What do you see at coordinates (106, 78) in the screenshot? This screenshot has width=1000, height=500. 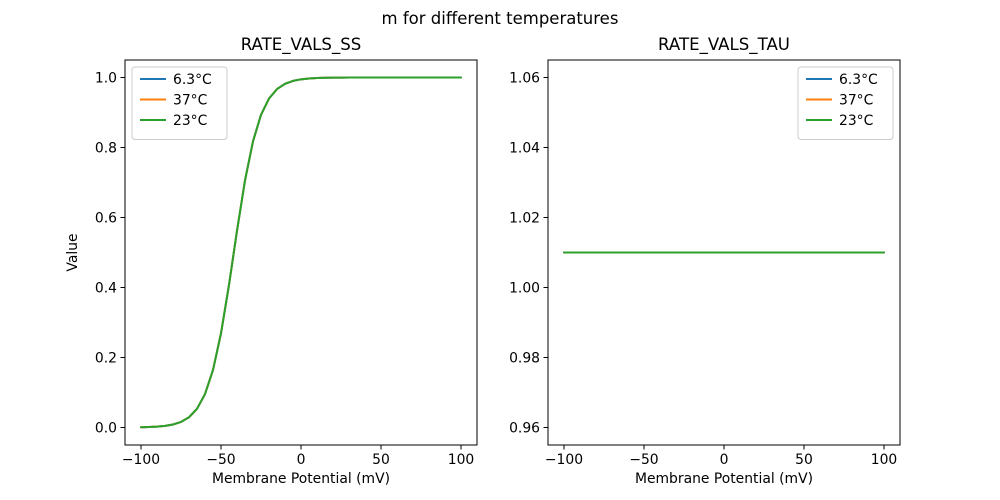 I see `y-tick-label: 1.0` at bounding box center [106, 78].